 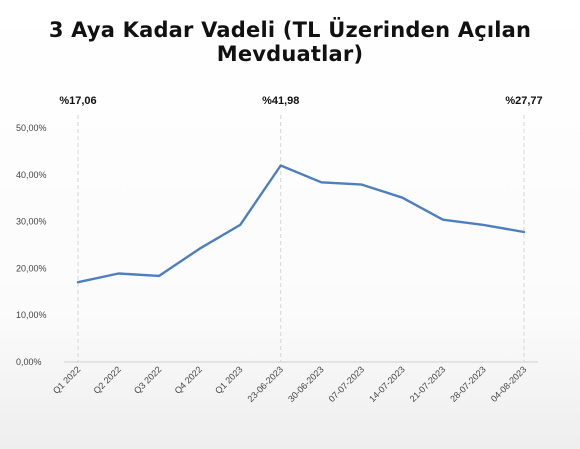 What do you see at coordinates (300, 101) in the screenshot?
I see `annotations: %17,06 %41,98 %27,77` at bounding box center [300, 101].